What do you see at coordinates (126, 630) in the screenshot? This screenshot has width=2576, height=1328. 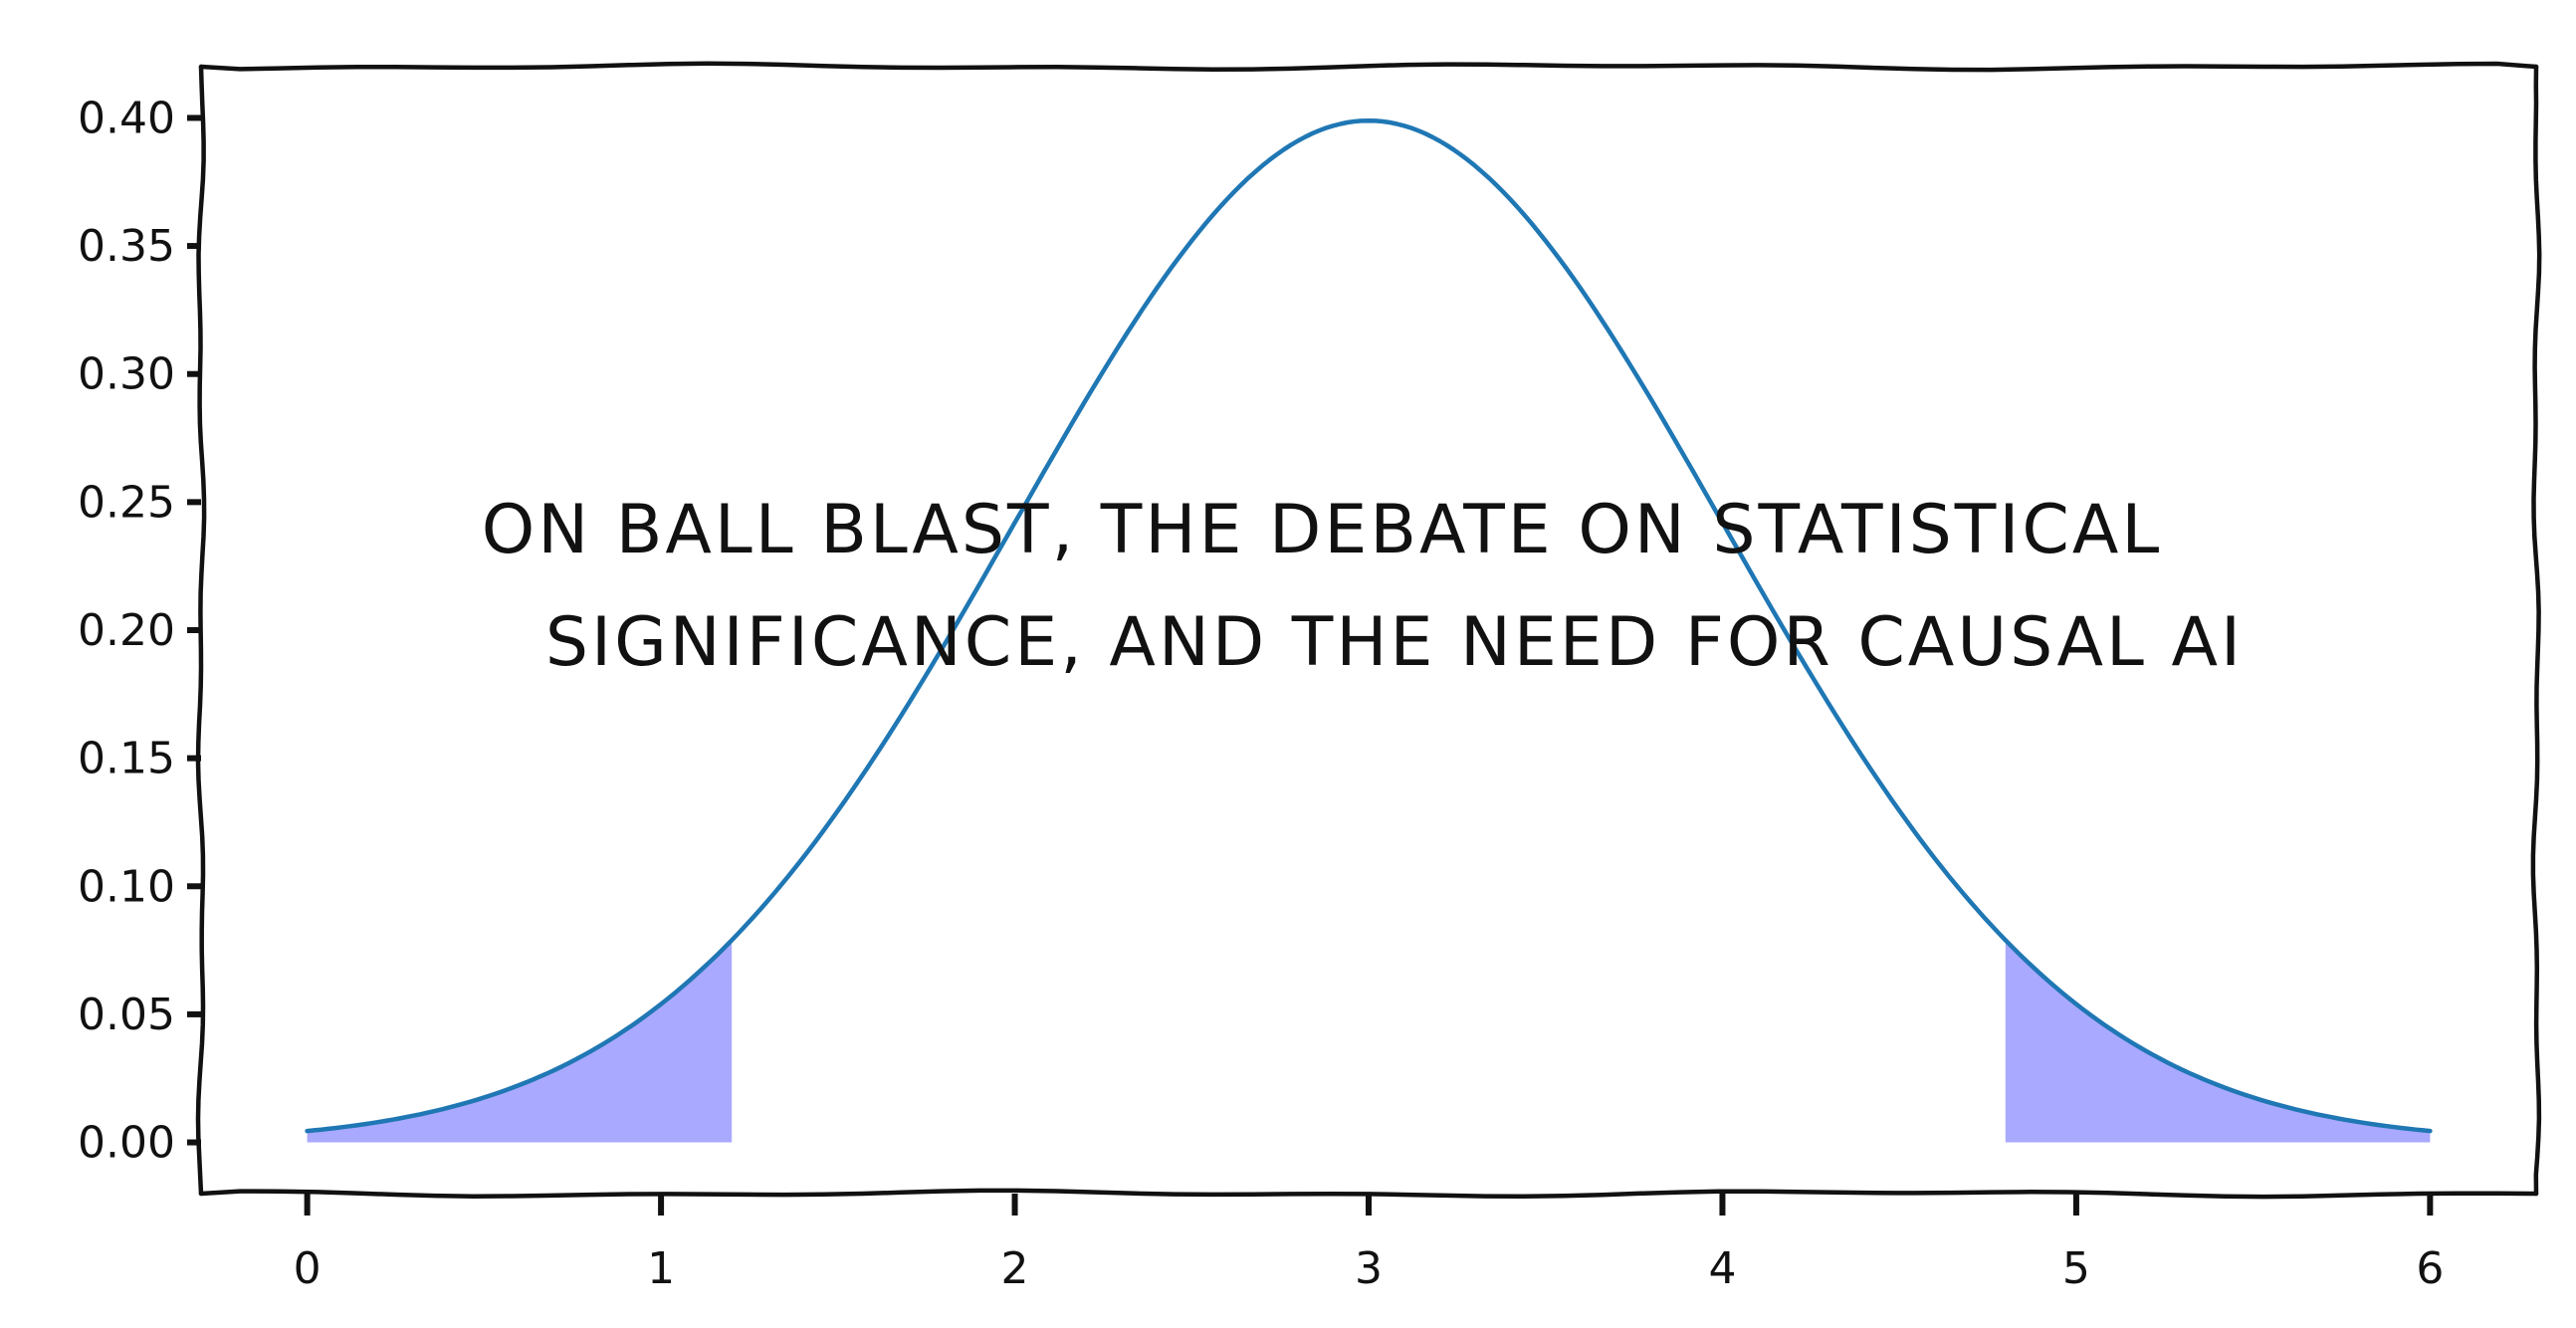 I see `y-tick-label: 0.20` at bounding box center [126, 630].